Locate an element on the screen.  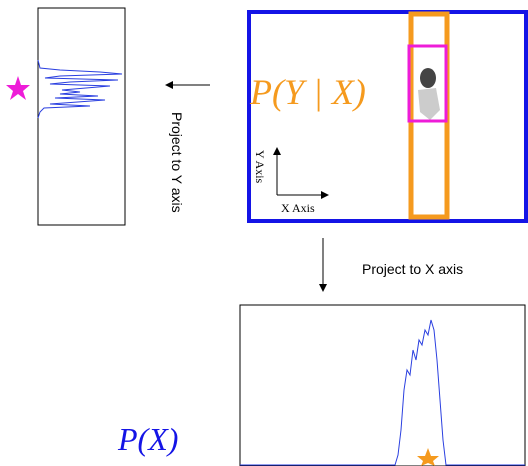
detection-box is located at coordinates (427, 83).